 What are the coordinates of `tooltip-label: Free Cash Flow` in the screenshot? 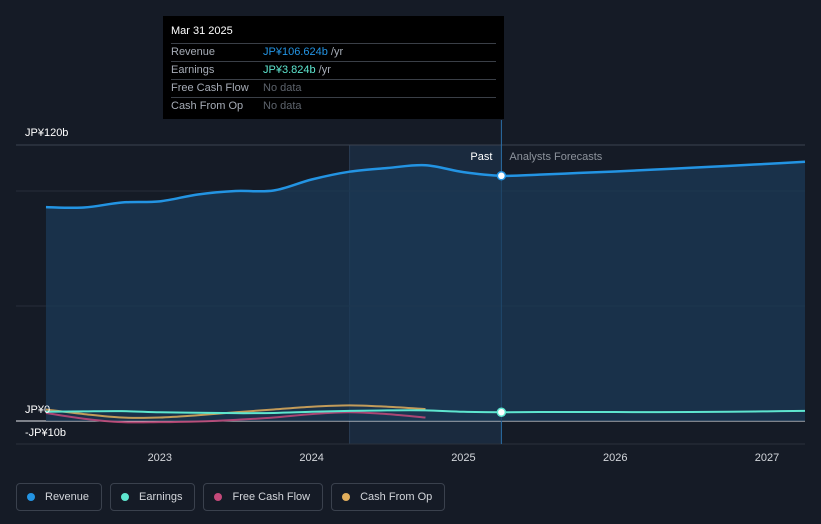 It's located at (210, 88).